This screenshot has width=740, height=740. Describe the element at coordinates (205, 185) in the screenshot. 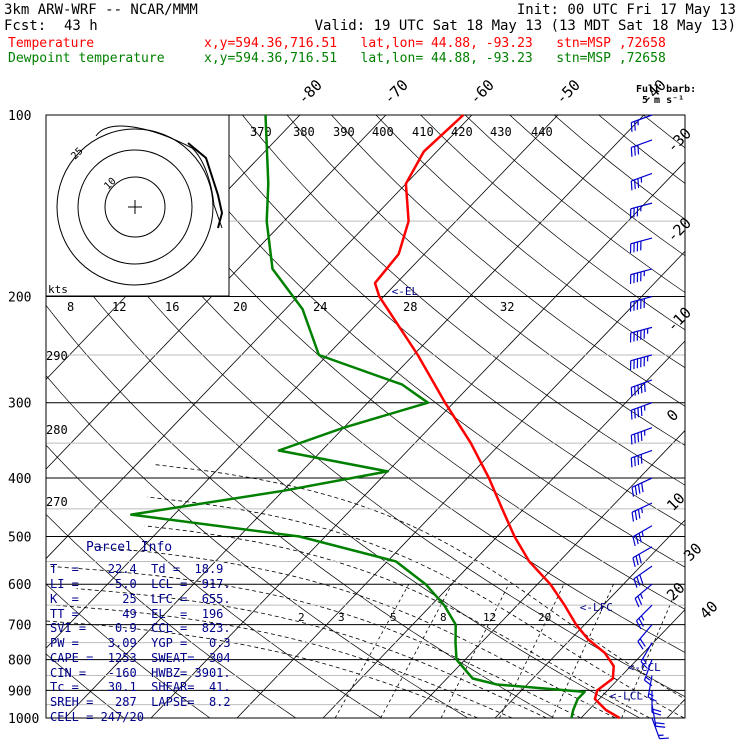

I see `hodograph-trace-bold` at that location.